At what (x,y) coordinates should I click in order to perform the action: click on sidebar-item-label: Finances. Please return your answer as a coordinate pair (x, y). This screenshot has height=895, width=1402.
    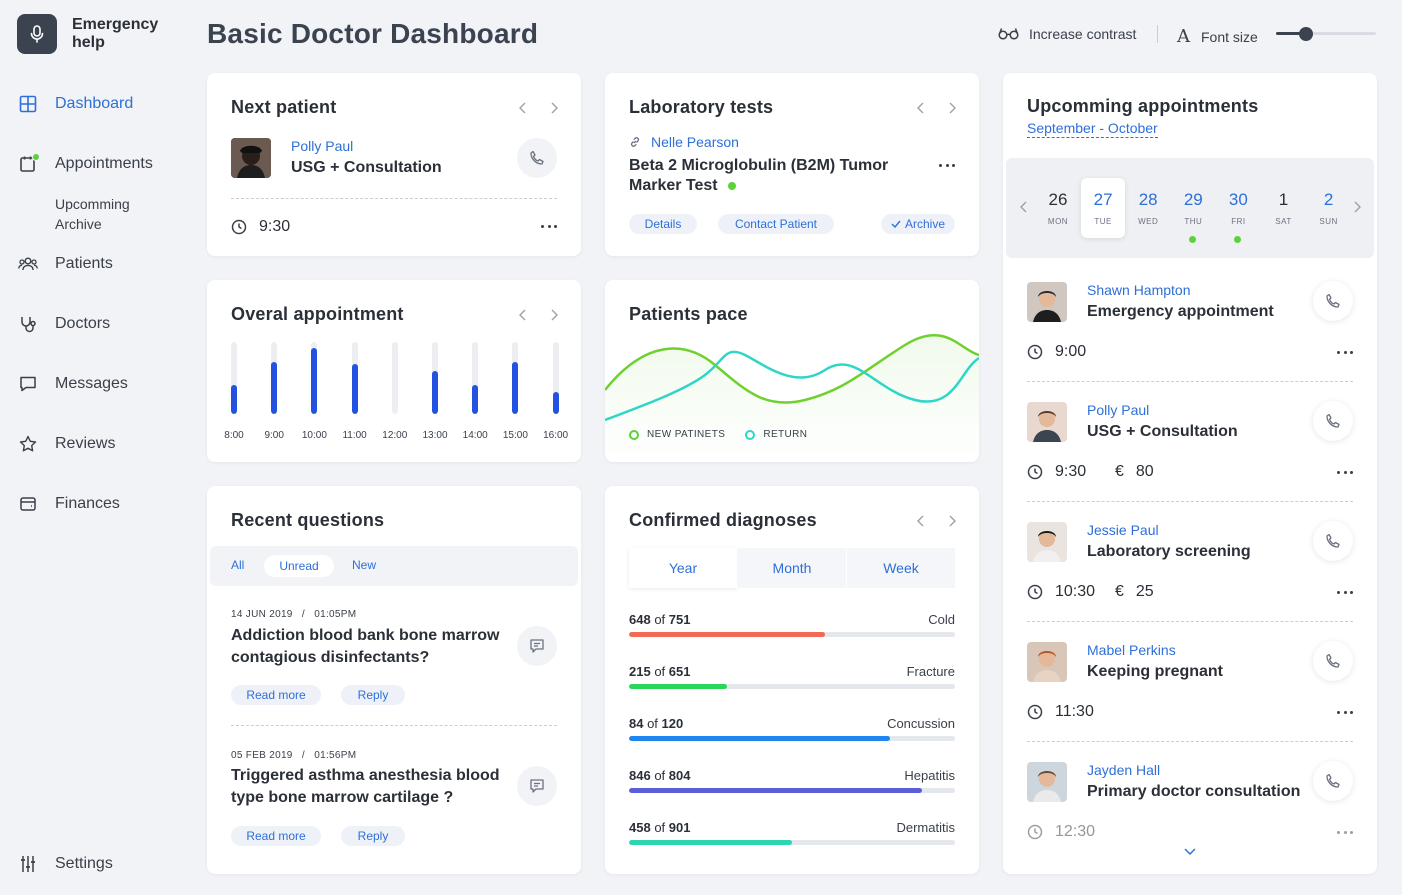
    Looking at the image, I should click on (87, 503).